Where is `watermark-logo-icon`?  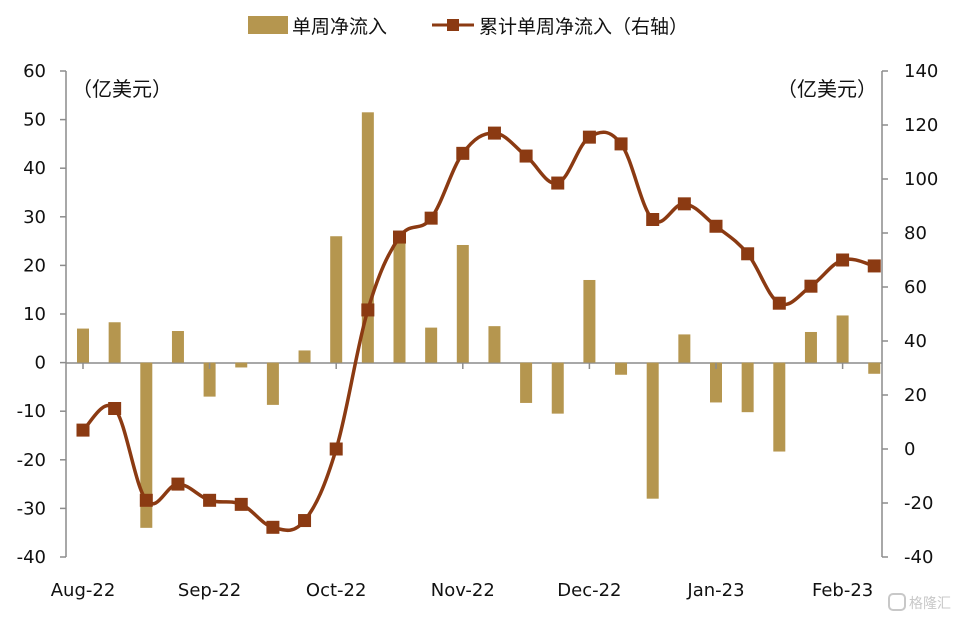
watermark-logo-icon is located at coordinates (897, 602).